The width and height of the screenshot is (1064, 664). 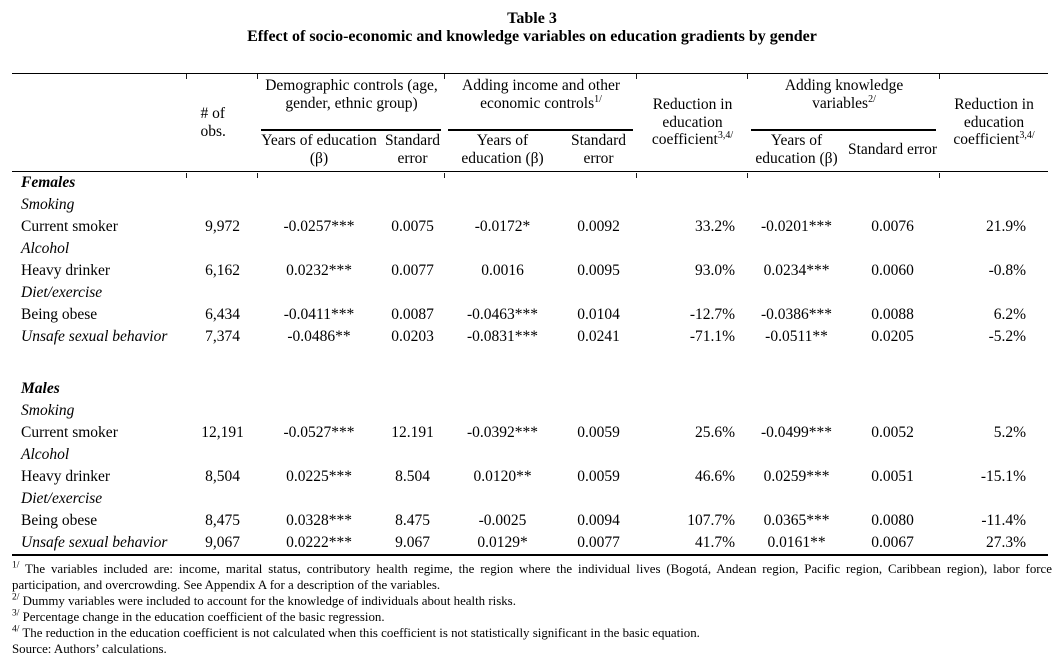 What do you see at coordinates (502, 476) in the screenshot?
I see `cell-beta: 0.0120**` at bounding box center [502, 476].